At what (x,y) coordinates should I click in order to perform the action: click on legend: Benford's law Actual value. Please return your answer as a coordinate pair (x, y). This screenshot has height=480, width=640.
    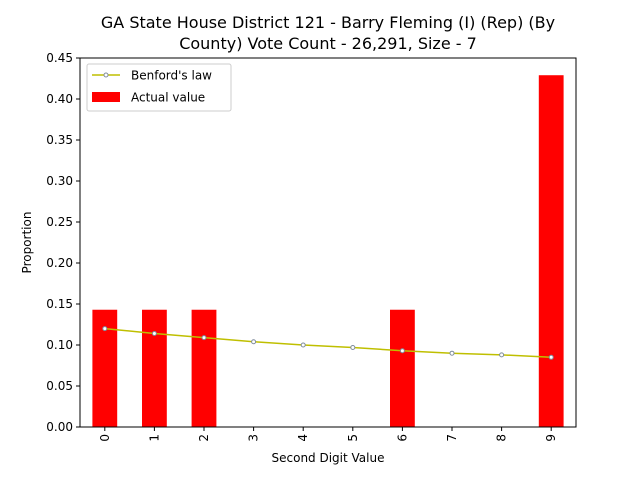
    Looking at the image, I should click on (159, 87).